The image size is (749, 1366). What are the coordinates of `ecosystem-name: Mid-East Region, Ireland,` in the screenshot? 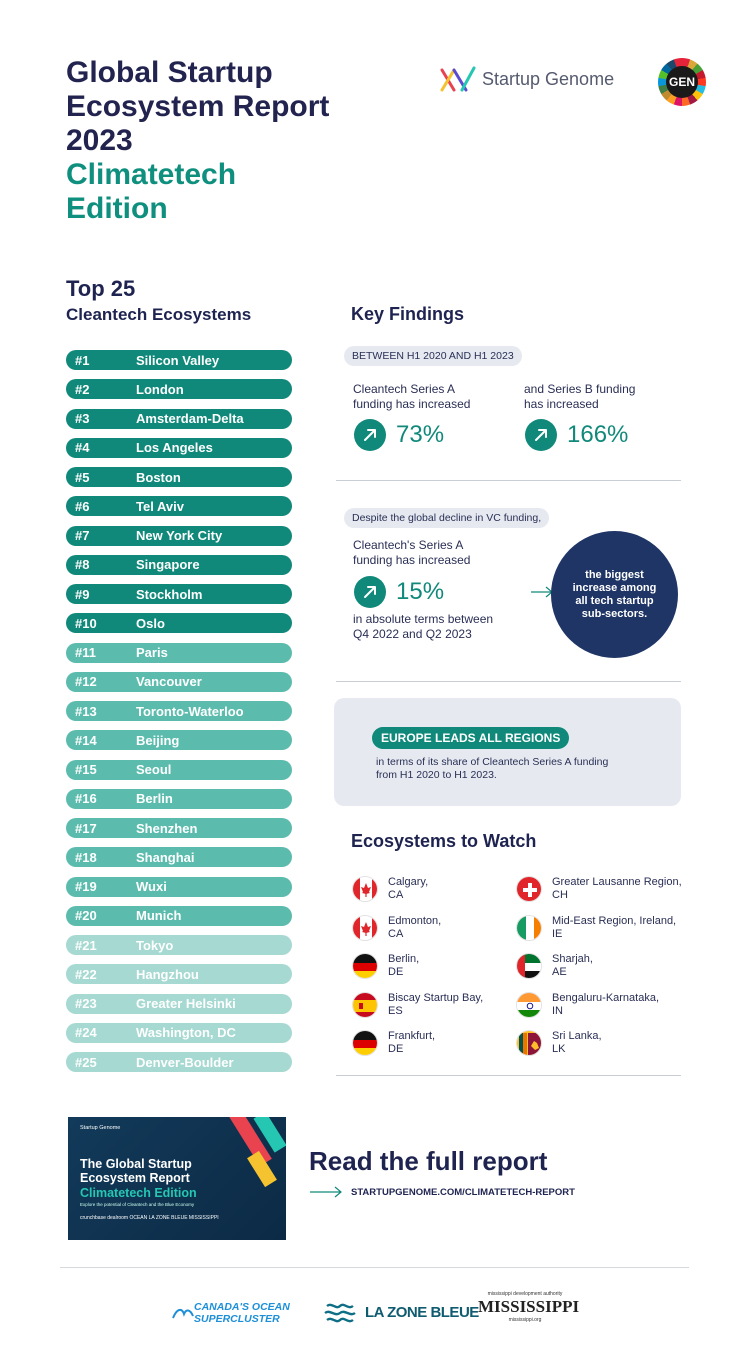 It's located at (614, 920).